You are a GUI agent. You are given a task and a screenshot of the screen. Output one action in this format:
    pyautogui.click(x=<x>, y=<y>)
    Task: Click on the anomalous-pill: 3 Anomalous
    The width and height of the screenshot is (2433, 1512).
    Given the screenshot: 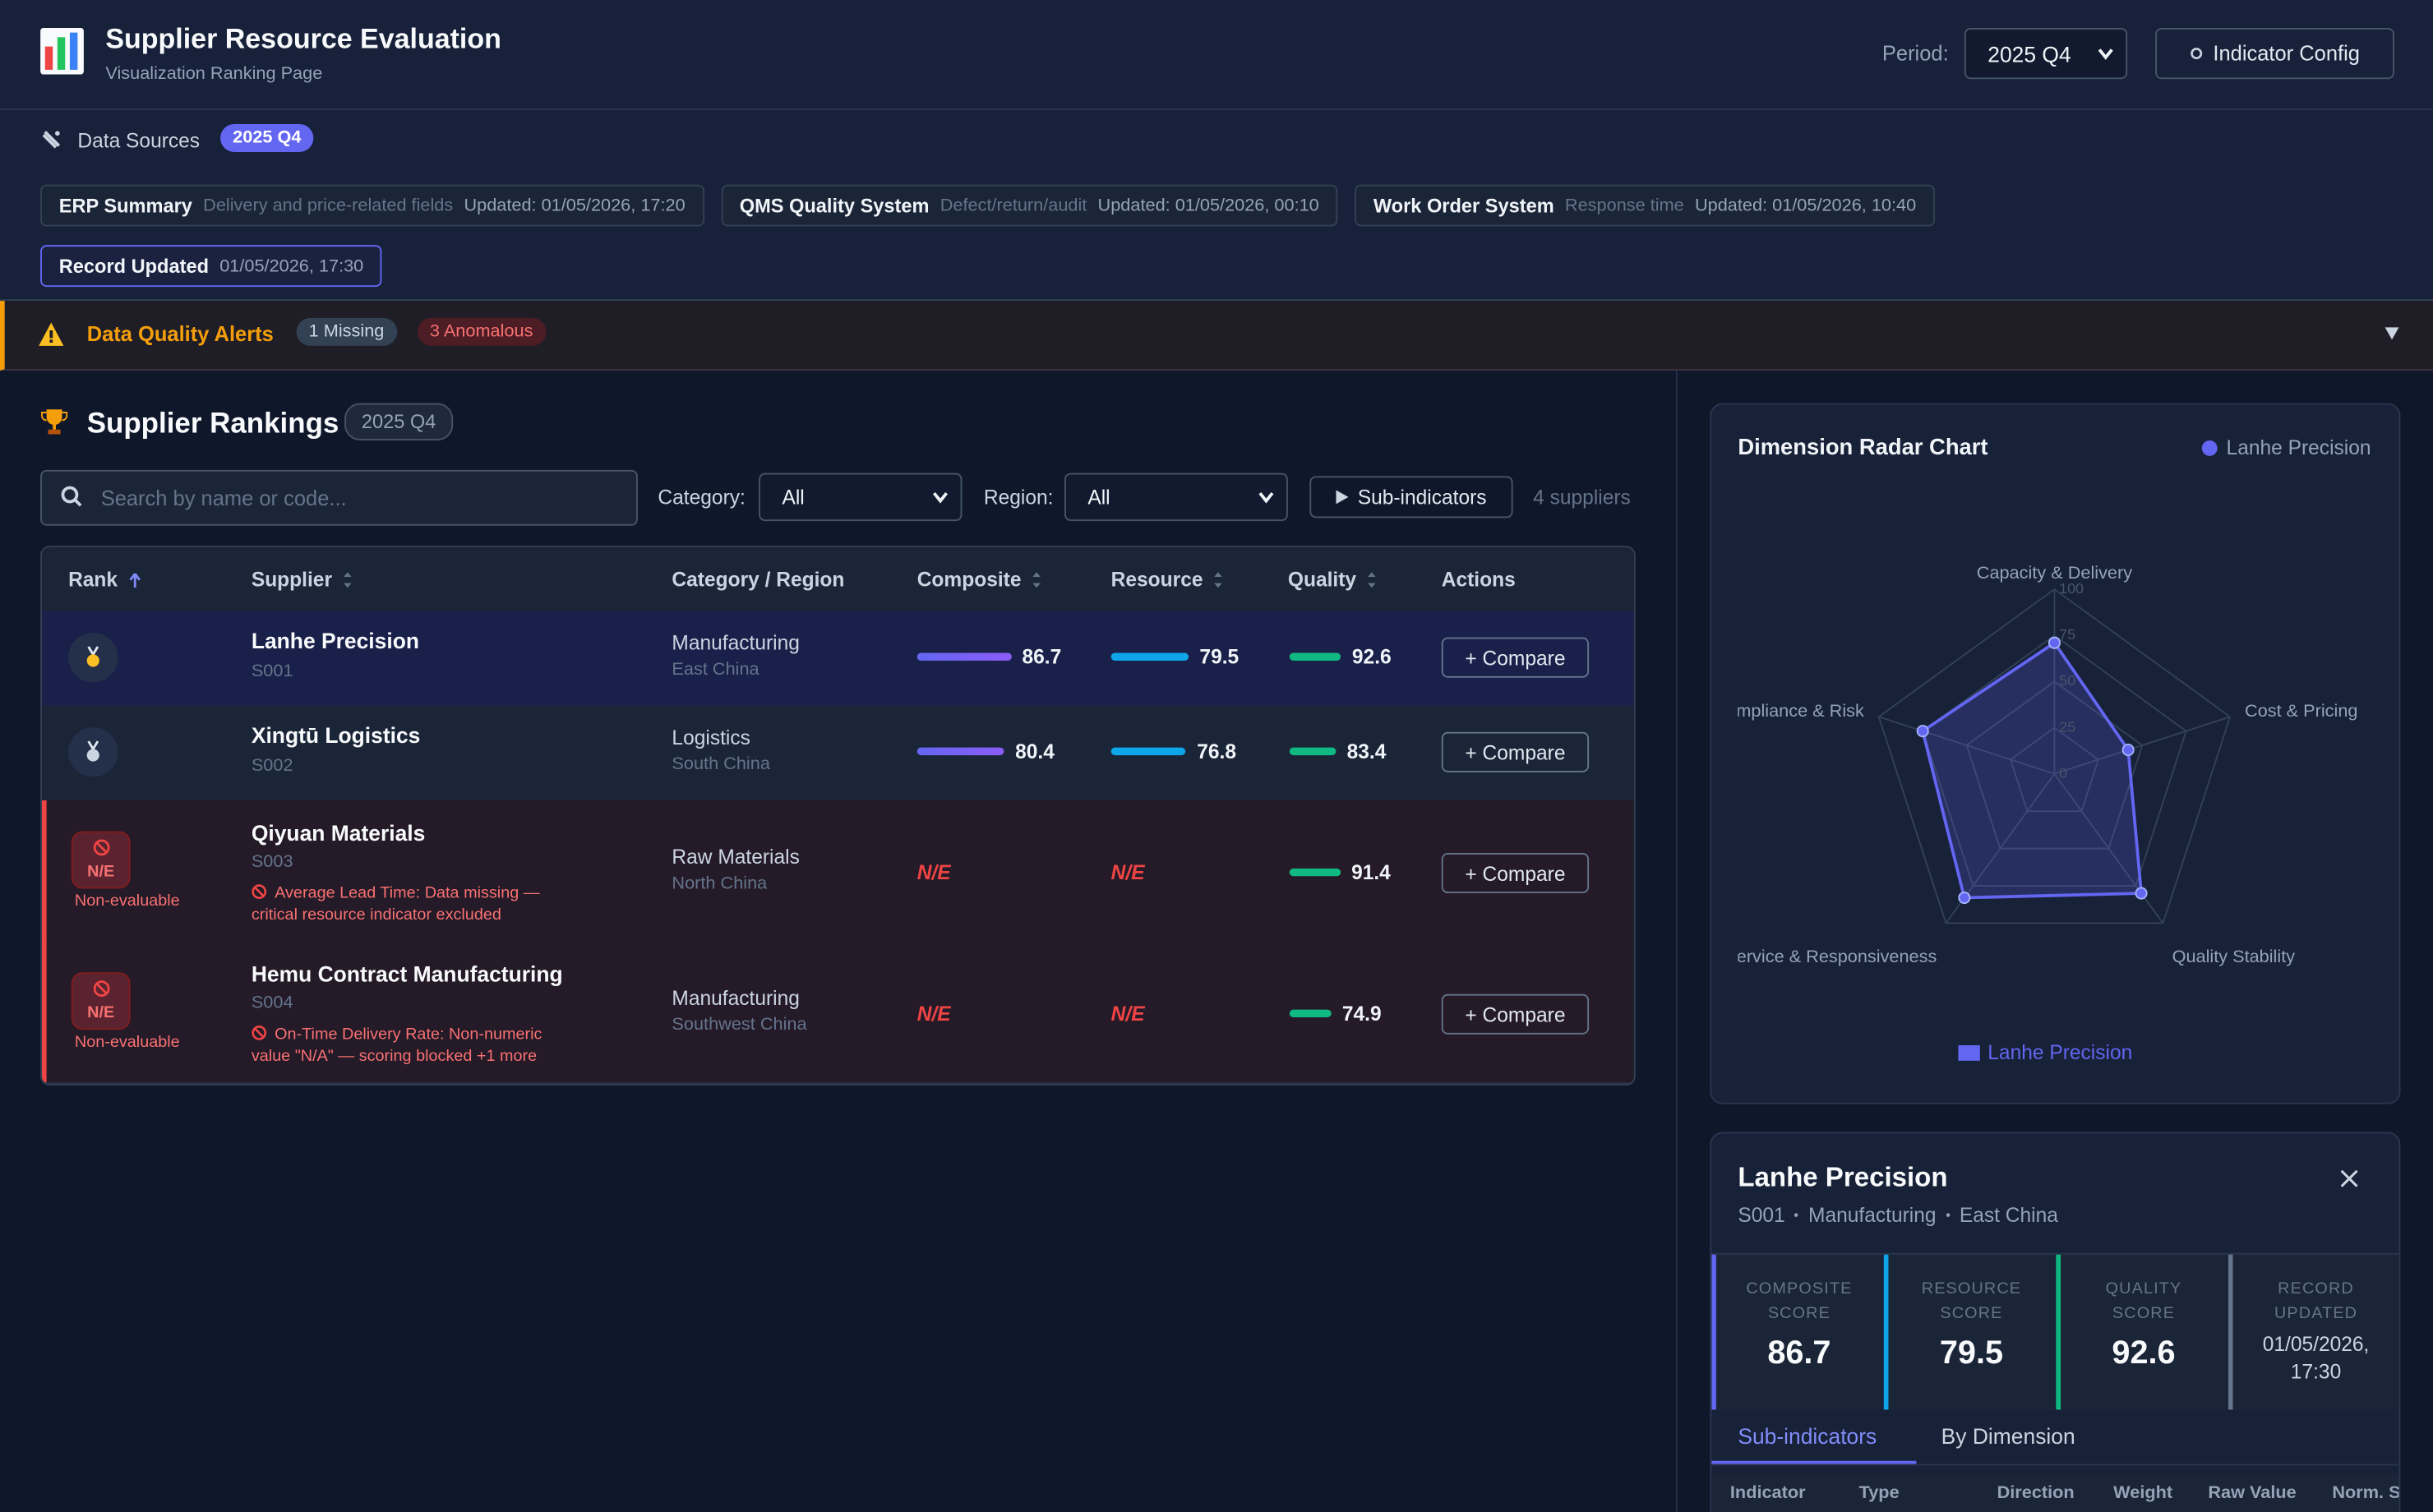 What is the action you would take?
    pyautogui.click(x=481, y=331)
    